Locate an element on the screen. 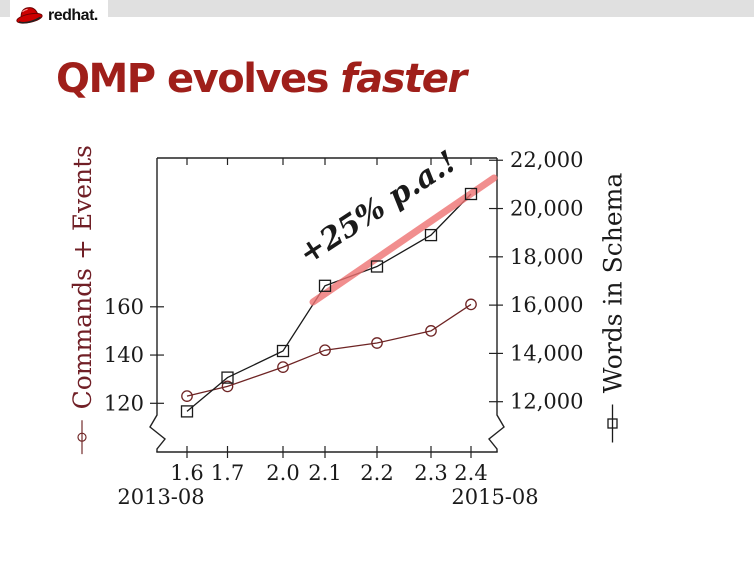  growth-annotation: +25% p.a.! is located at coordinates (378, 208).